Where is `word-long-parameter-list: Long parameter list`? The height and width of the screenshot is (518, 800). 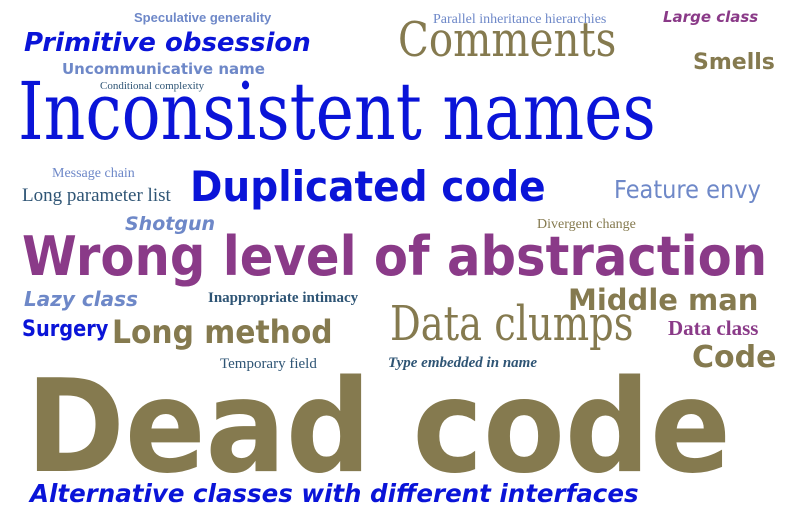
word-long-parameter-list: Long parameter list is located at coordinates (96, 195).